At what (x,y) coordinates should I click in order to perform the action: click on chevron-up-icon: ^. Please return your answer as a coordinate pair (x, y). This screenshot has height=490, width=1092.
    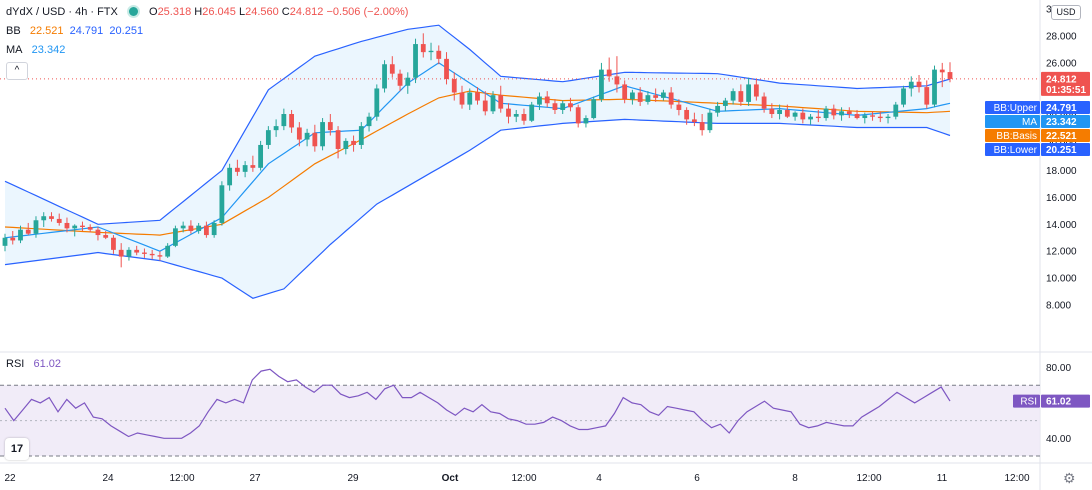
    Looking at the image, I should click on (17, 70).